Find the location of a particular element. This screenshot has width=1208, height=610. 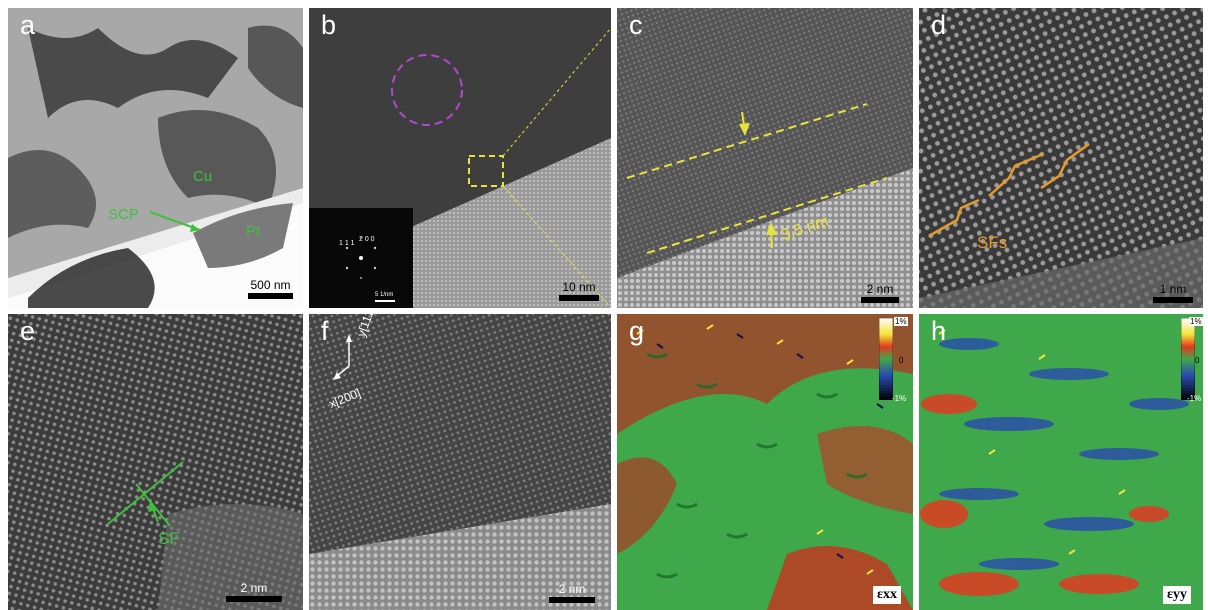

scale-bar-c: 2 nm is located at coordinates (880, 292).